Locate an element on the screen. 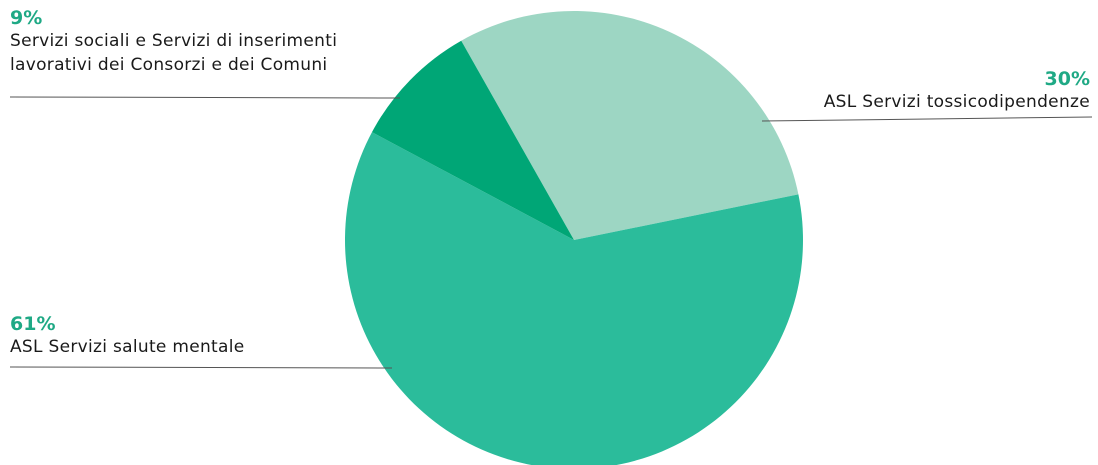 This screenshot has height=465, width=1098. leader-line-servizi-sociali is located at coordinates (205, 97).